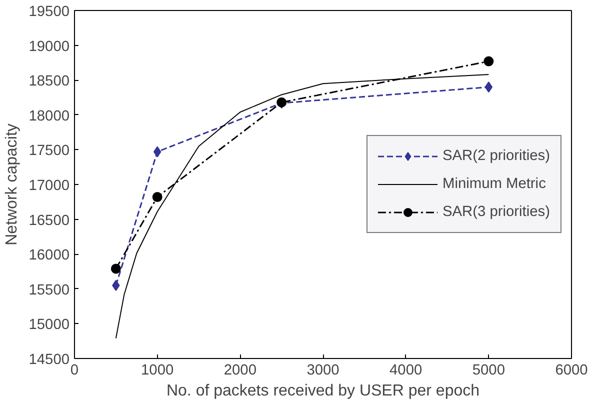 This screenshot has width=591, height=402. I want to click on legend-label: Minimum Metric, so click(494, 184).